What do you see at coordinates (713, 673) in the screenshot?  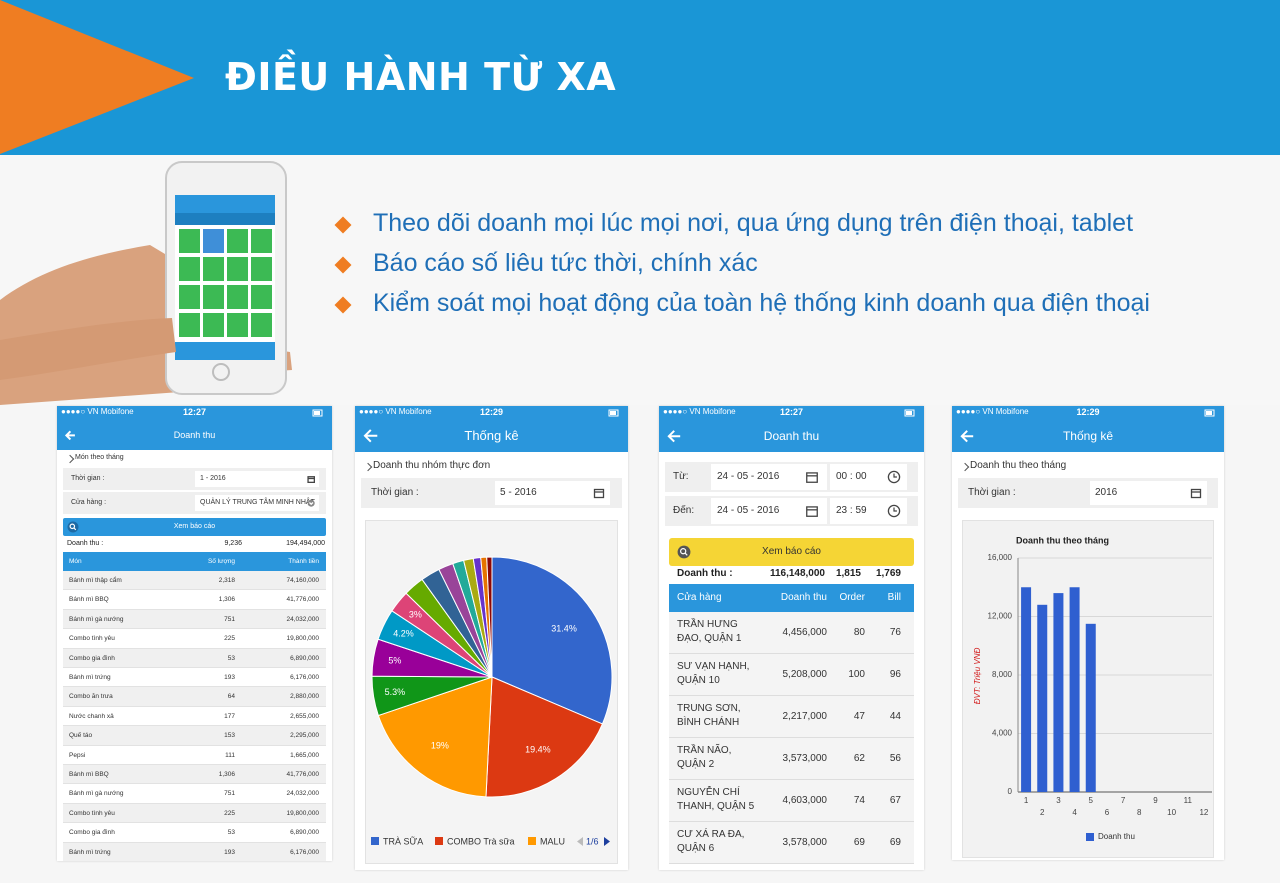 I see `table-cell: SƯ VẠN HẠNH, QUẬN 10` at bounding box center [713, 673].